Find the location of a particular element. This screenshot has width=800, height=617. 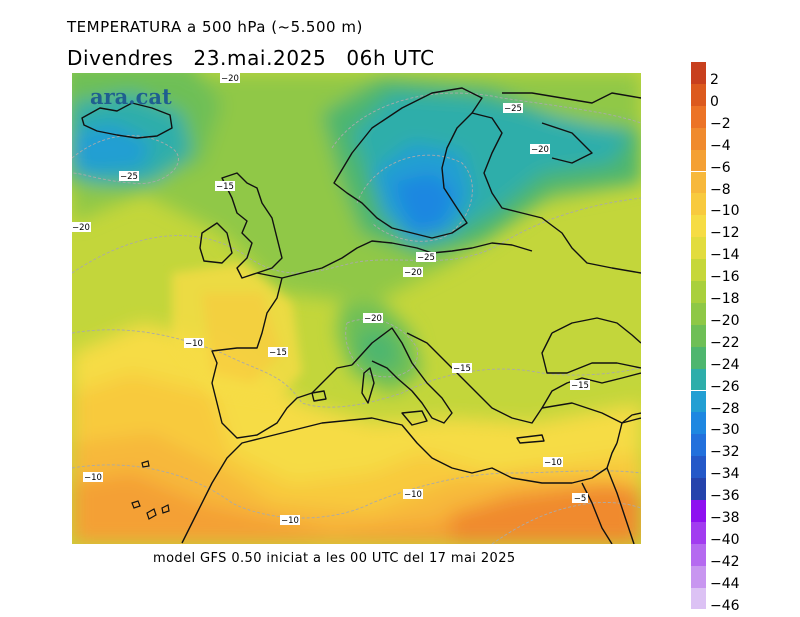

legend-label: −6 is located at coordinates (720, 167).